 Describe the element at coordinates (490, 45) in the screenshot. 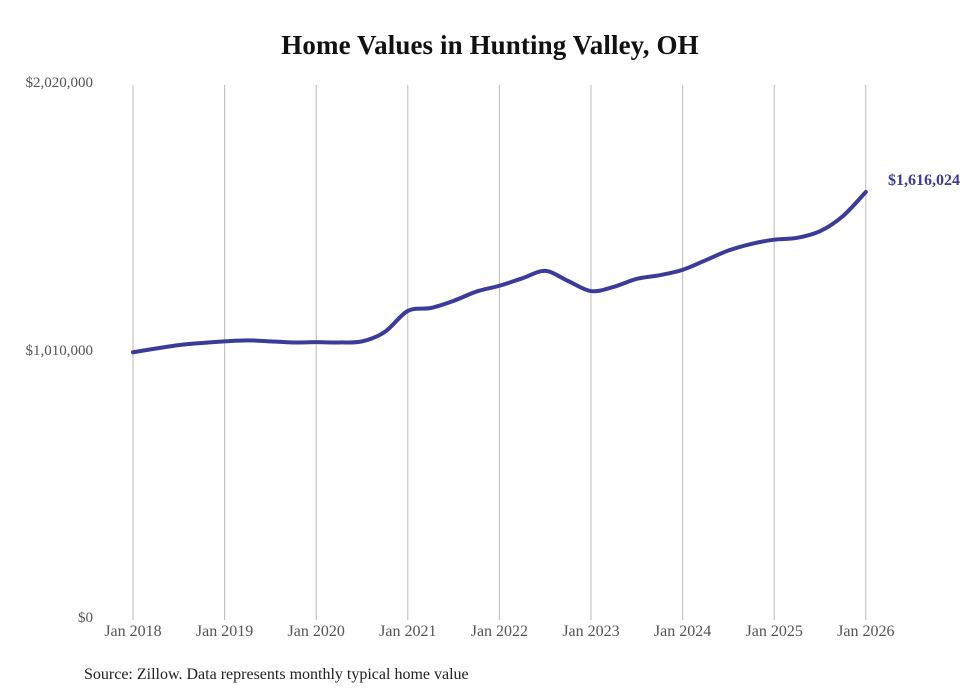

I see `chart-title: Home Values in Hunting Valley, OH` at that location.